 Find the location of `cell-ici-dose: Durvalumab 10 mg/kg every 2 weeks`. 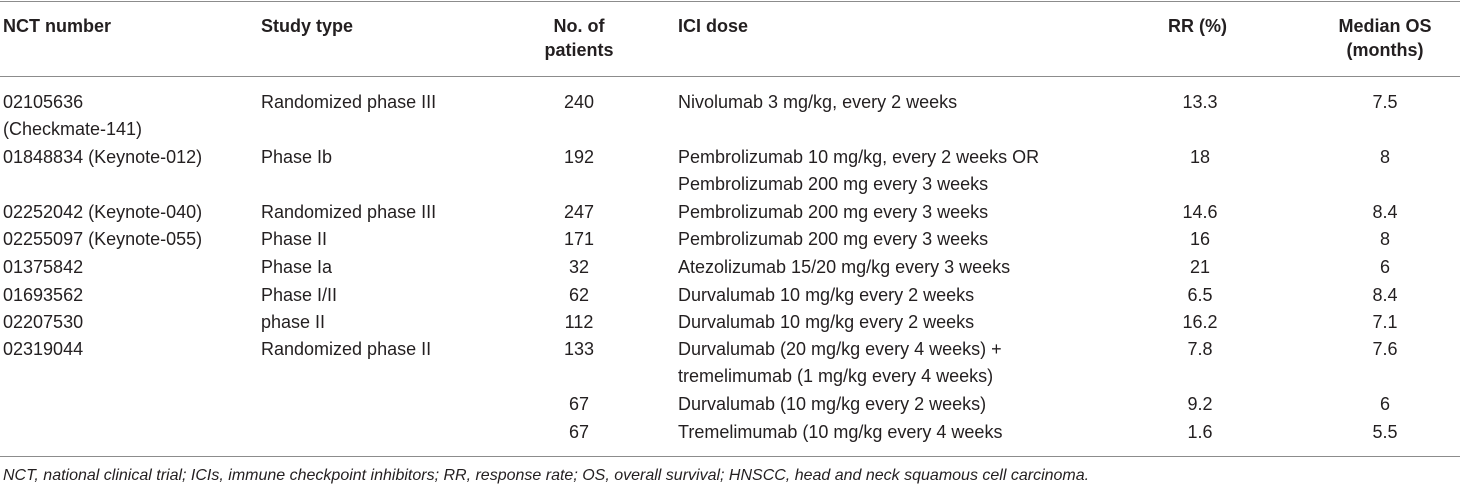

cell-ici-dose: Durvalumab 10 mg/kg every 2 weeks is located at coordinates (826, 322).